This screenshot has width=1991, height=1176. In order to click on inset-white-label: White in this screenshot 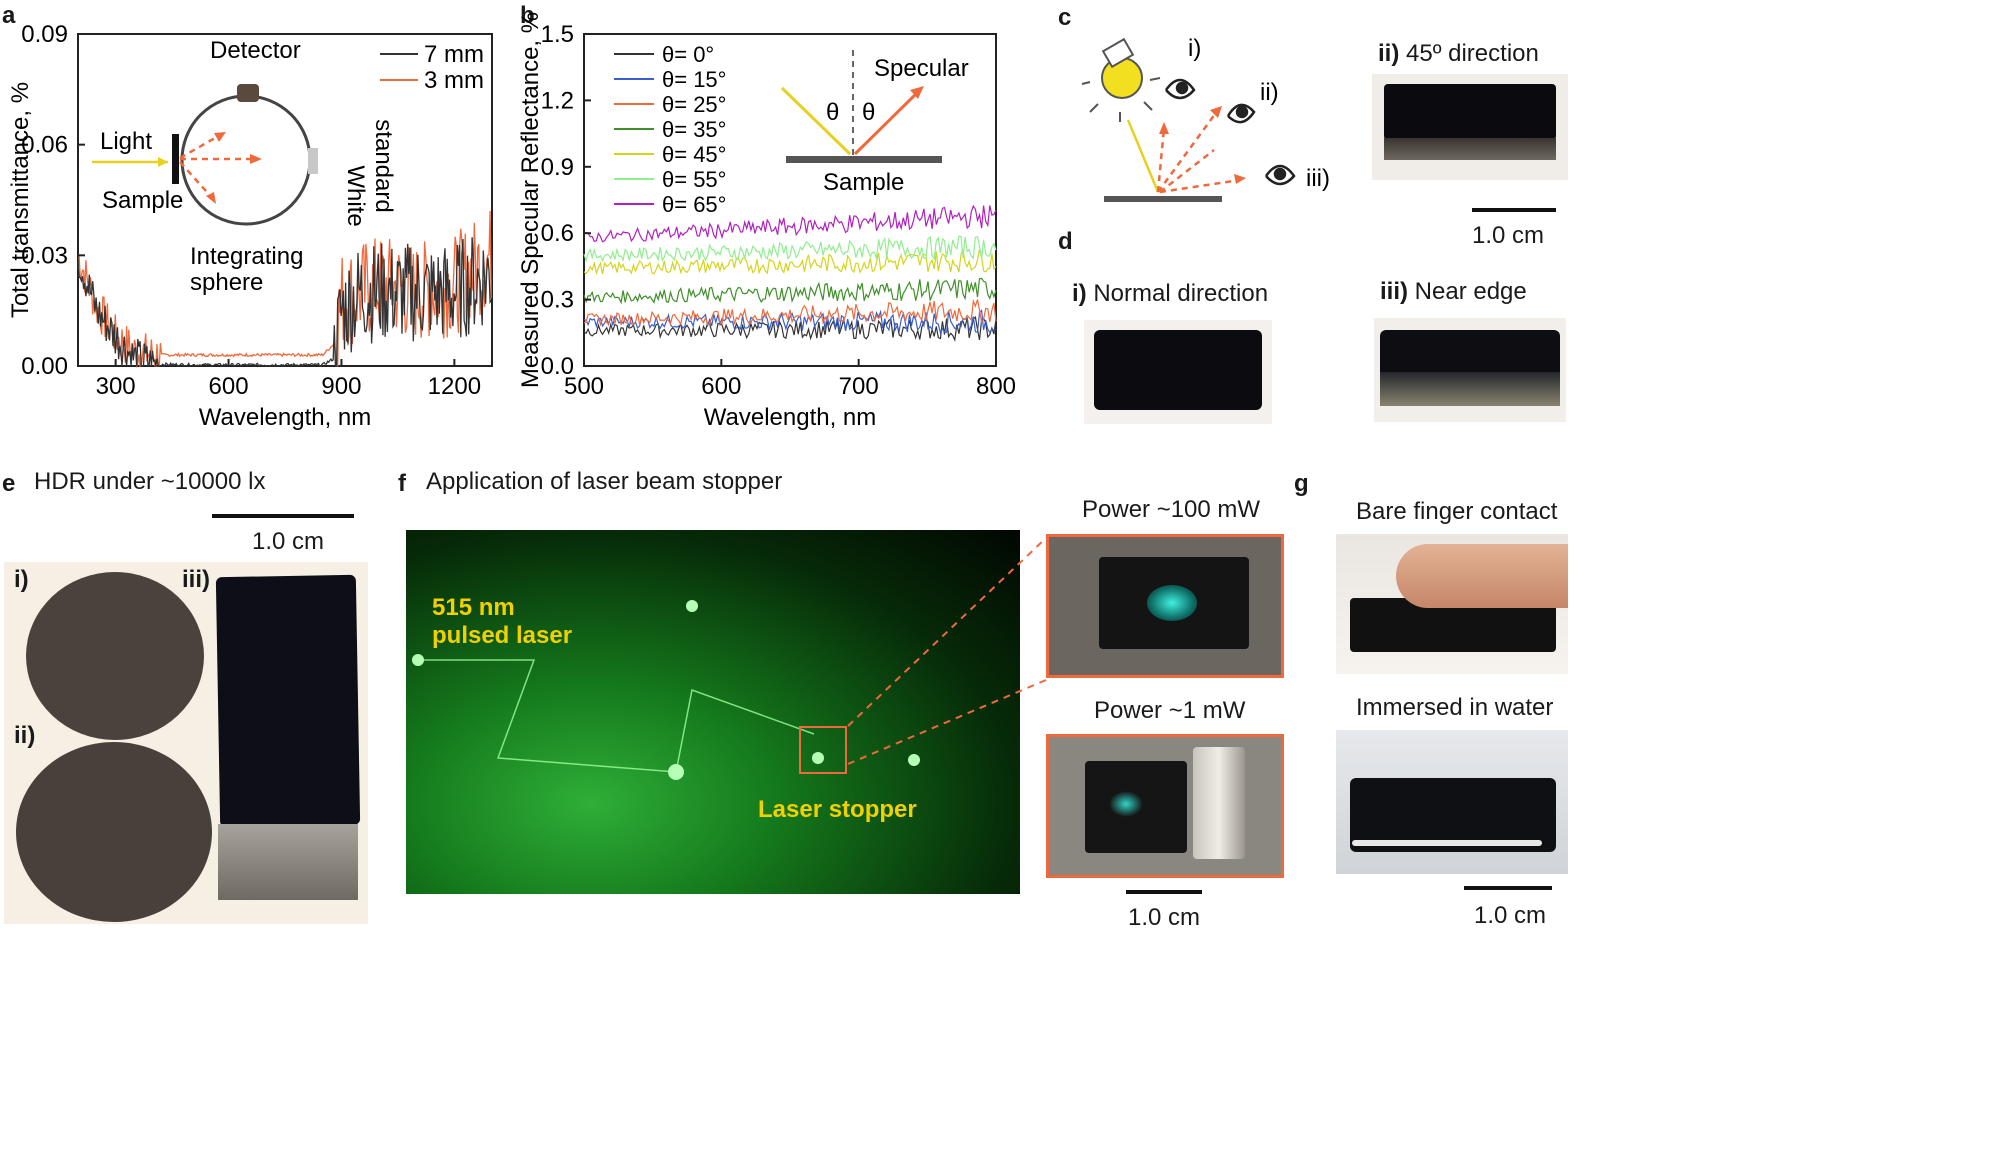, I will do `click(355, 195)`.